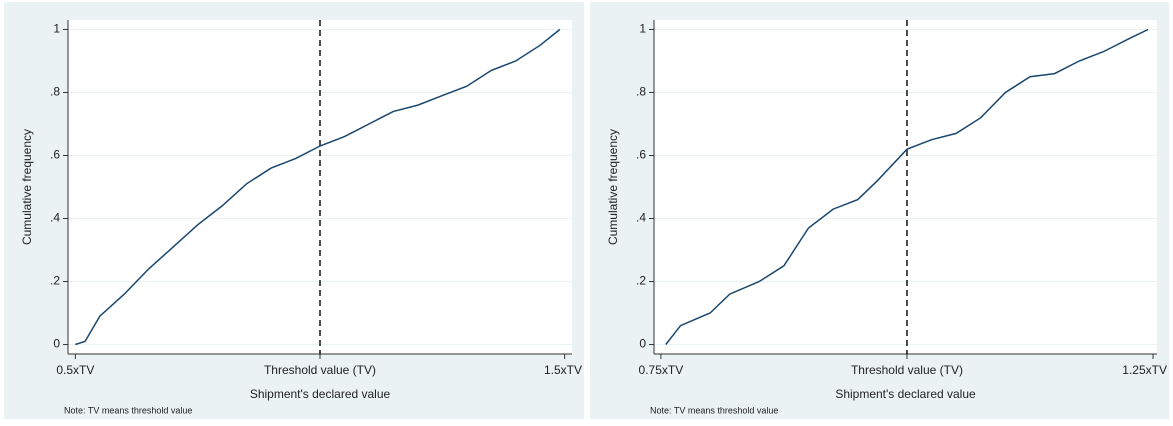 The width and height of the screenshot is (1173, 426). I want to click on x-tick-label: 0.5xTV, so click(75, 370).